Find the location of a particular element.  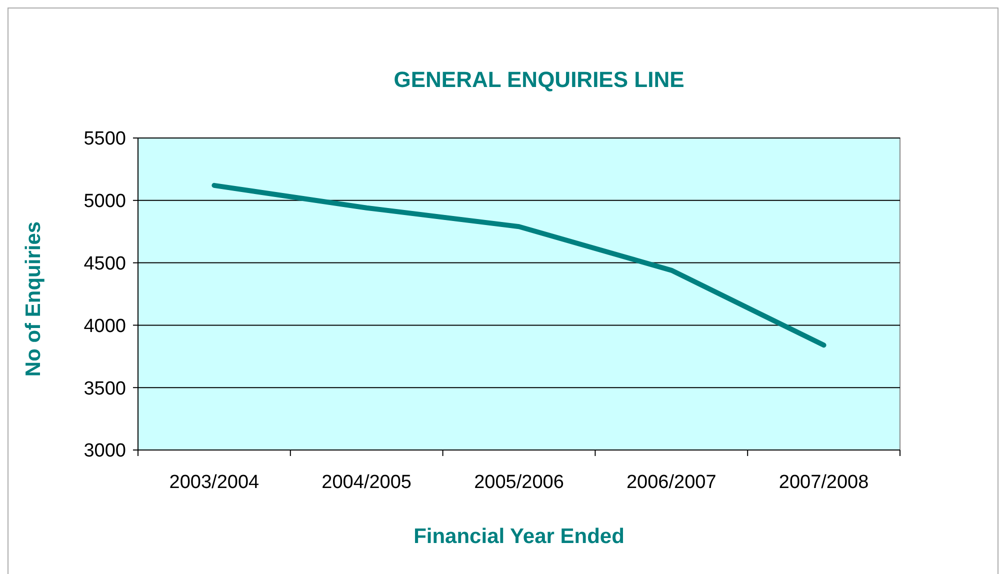

x-tick-label: 2007/2008 is located at coordinates (823, 482).